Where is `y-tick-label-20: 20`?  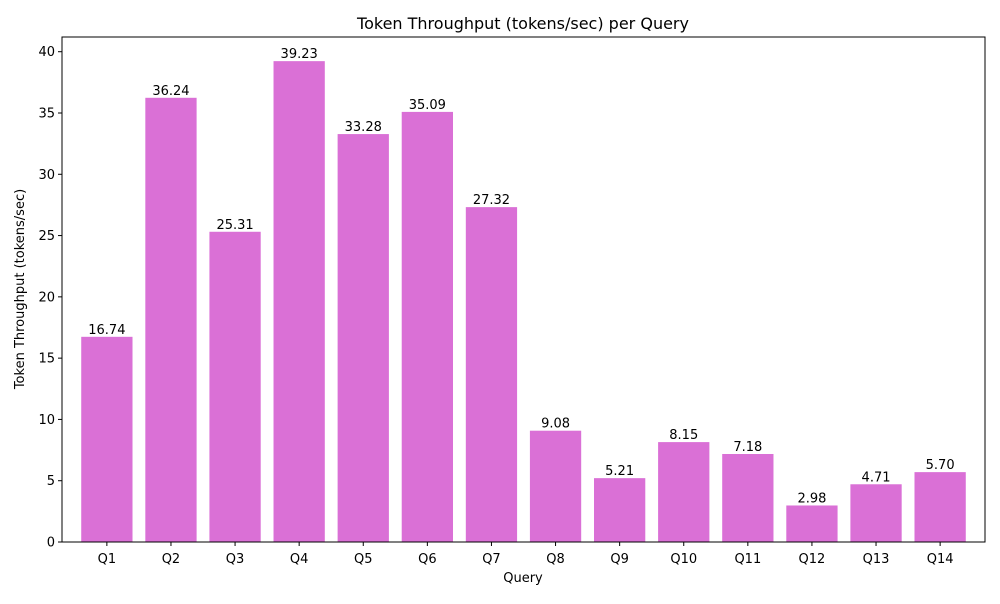 y-tick-label-20: 20 is located at coordinates (46, 297).